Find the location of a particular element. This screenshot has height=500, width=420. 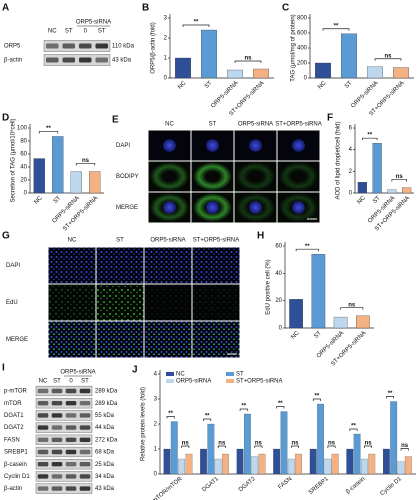

x-tick-label: ST+ORP5-siRNA is located at coordinates (80, 213).